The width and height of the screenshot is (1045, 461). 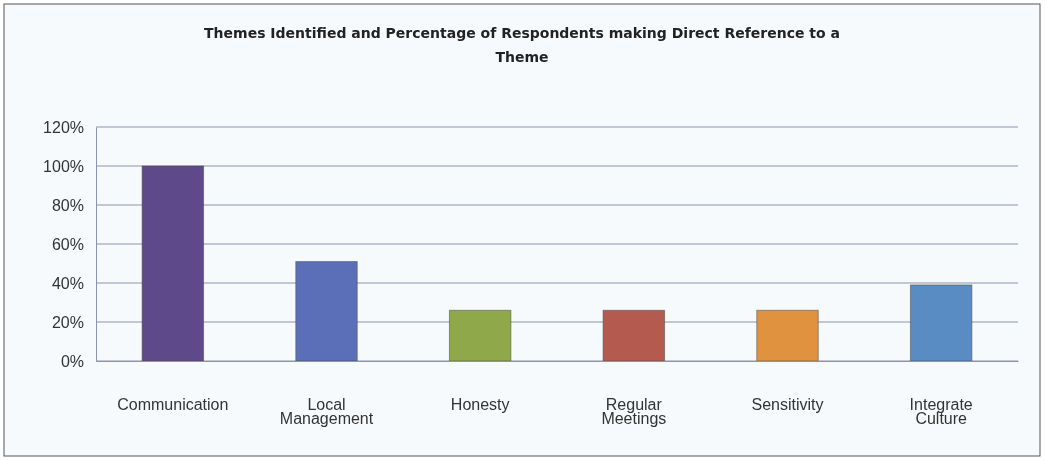 What do you see at coordinates (67, 205) in the screenshot?
I see `y-tick-label: 80%` at bounding box center [67, 205].